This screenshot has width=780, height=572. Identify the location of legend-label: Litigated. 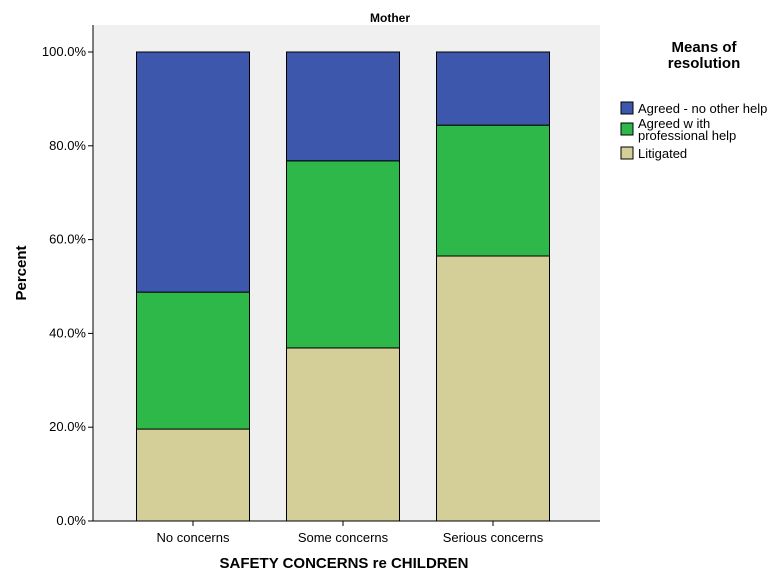
(662, 153).